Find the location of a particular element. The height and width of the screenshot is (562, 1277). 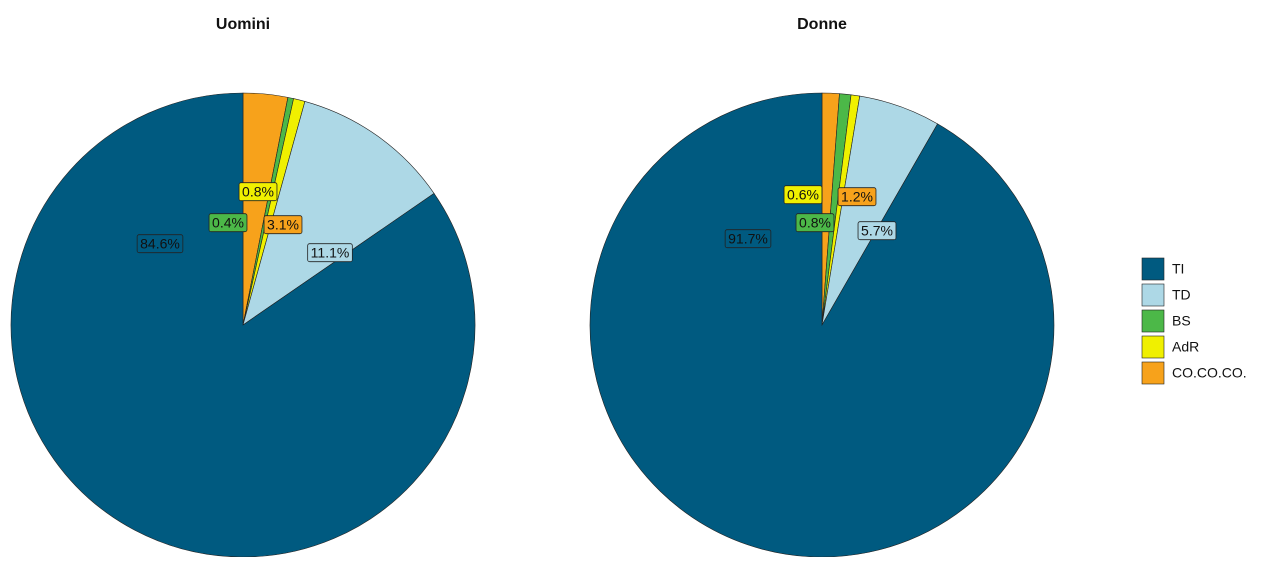

legend-label: BS is located at coordinates (1181, 321).